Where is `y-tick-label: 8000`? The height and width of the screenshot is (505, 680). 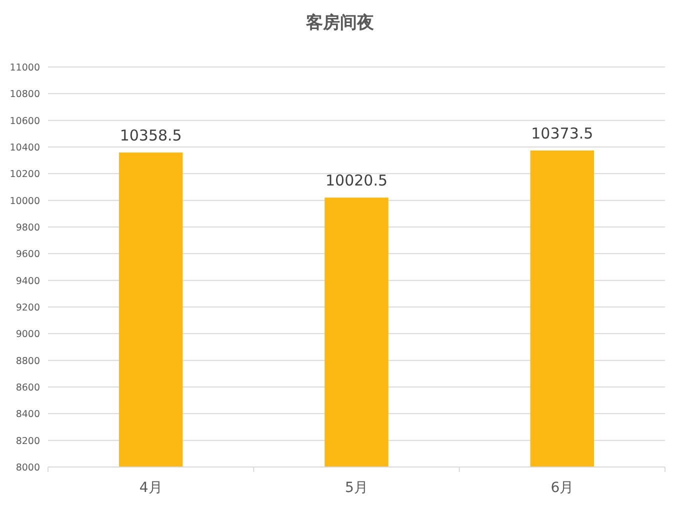
y-tick-label: 8000 is located at coordinates (28, 468).